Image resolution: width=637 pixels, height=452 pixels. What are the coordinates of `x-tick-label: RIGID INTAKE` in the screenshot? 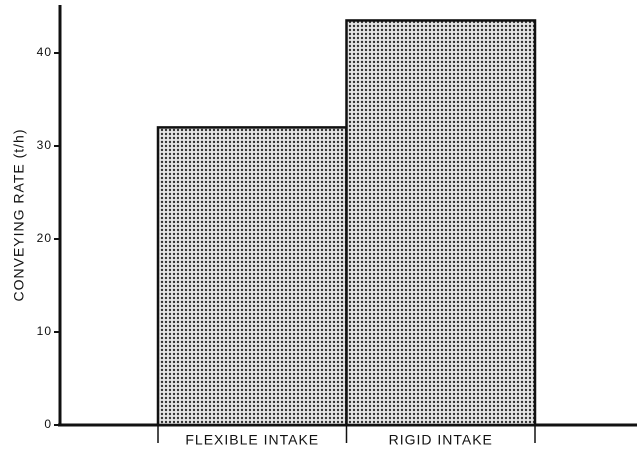 It's located at (441, 440).